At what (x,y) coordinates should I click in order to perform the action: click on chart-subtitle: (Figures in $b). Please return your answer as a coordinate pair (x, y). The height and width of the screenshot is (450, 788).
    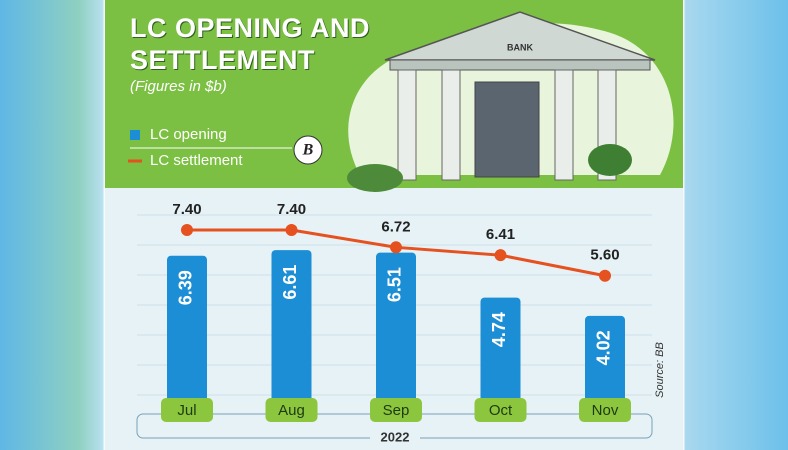
    Looking at the image, I should click on (178, 86).